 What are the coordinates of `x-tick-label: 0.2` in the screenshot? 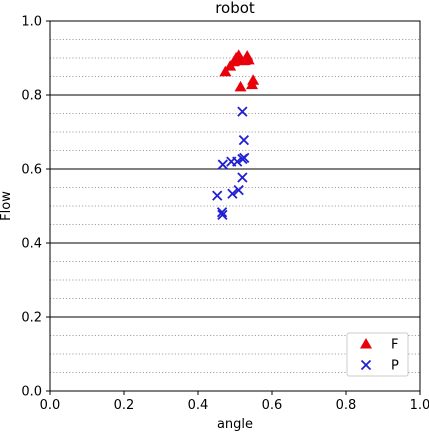 It's located at (124, 405).